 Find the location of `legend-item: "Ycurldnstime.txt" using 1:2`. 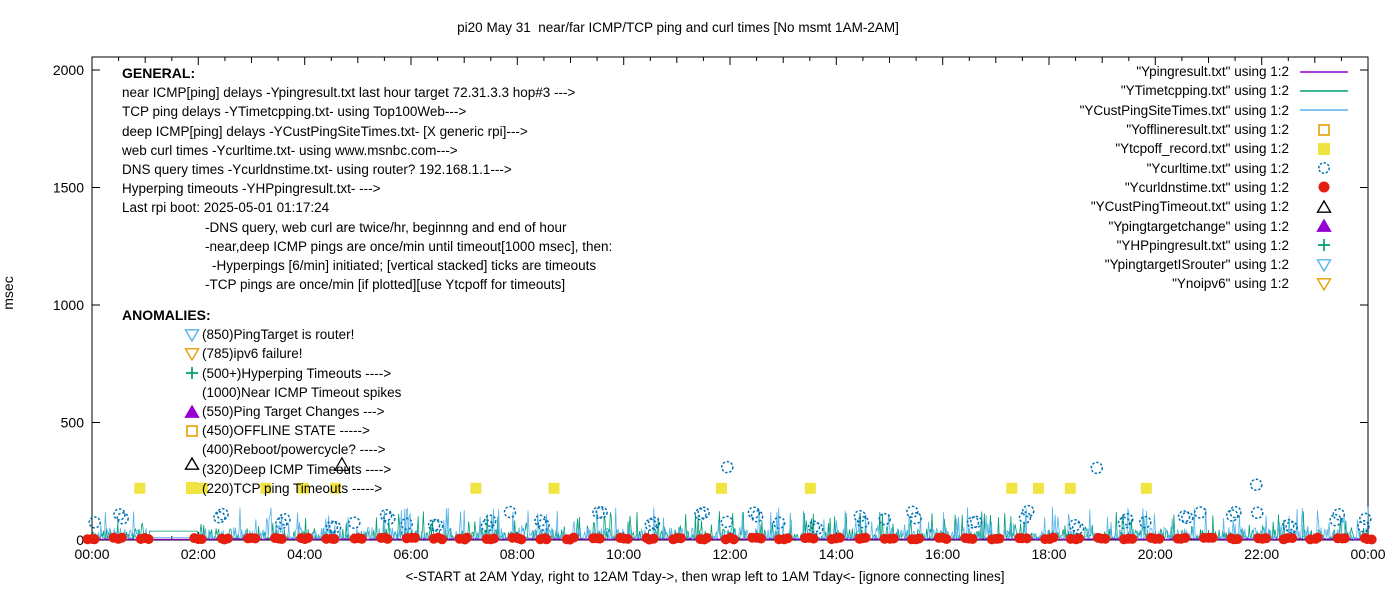

legend-item: "Ycurldnstime.txt" using 1:2 is located at coordinates (1216, 187).